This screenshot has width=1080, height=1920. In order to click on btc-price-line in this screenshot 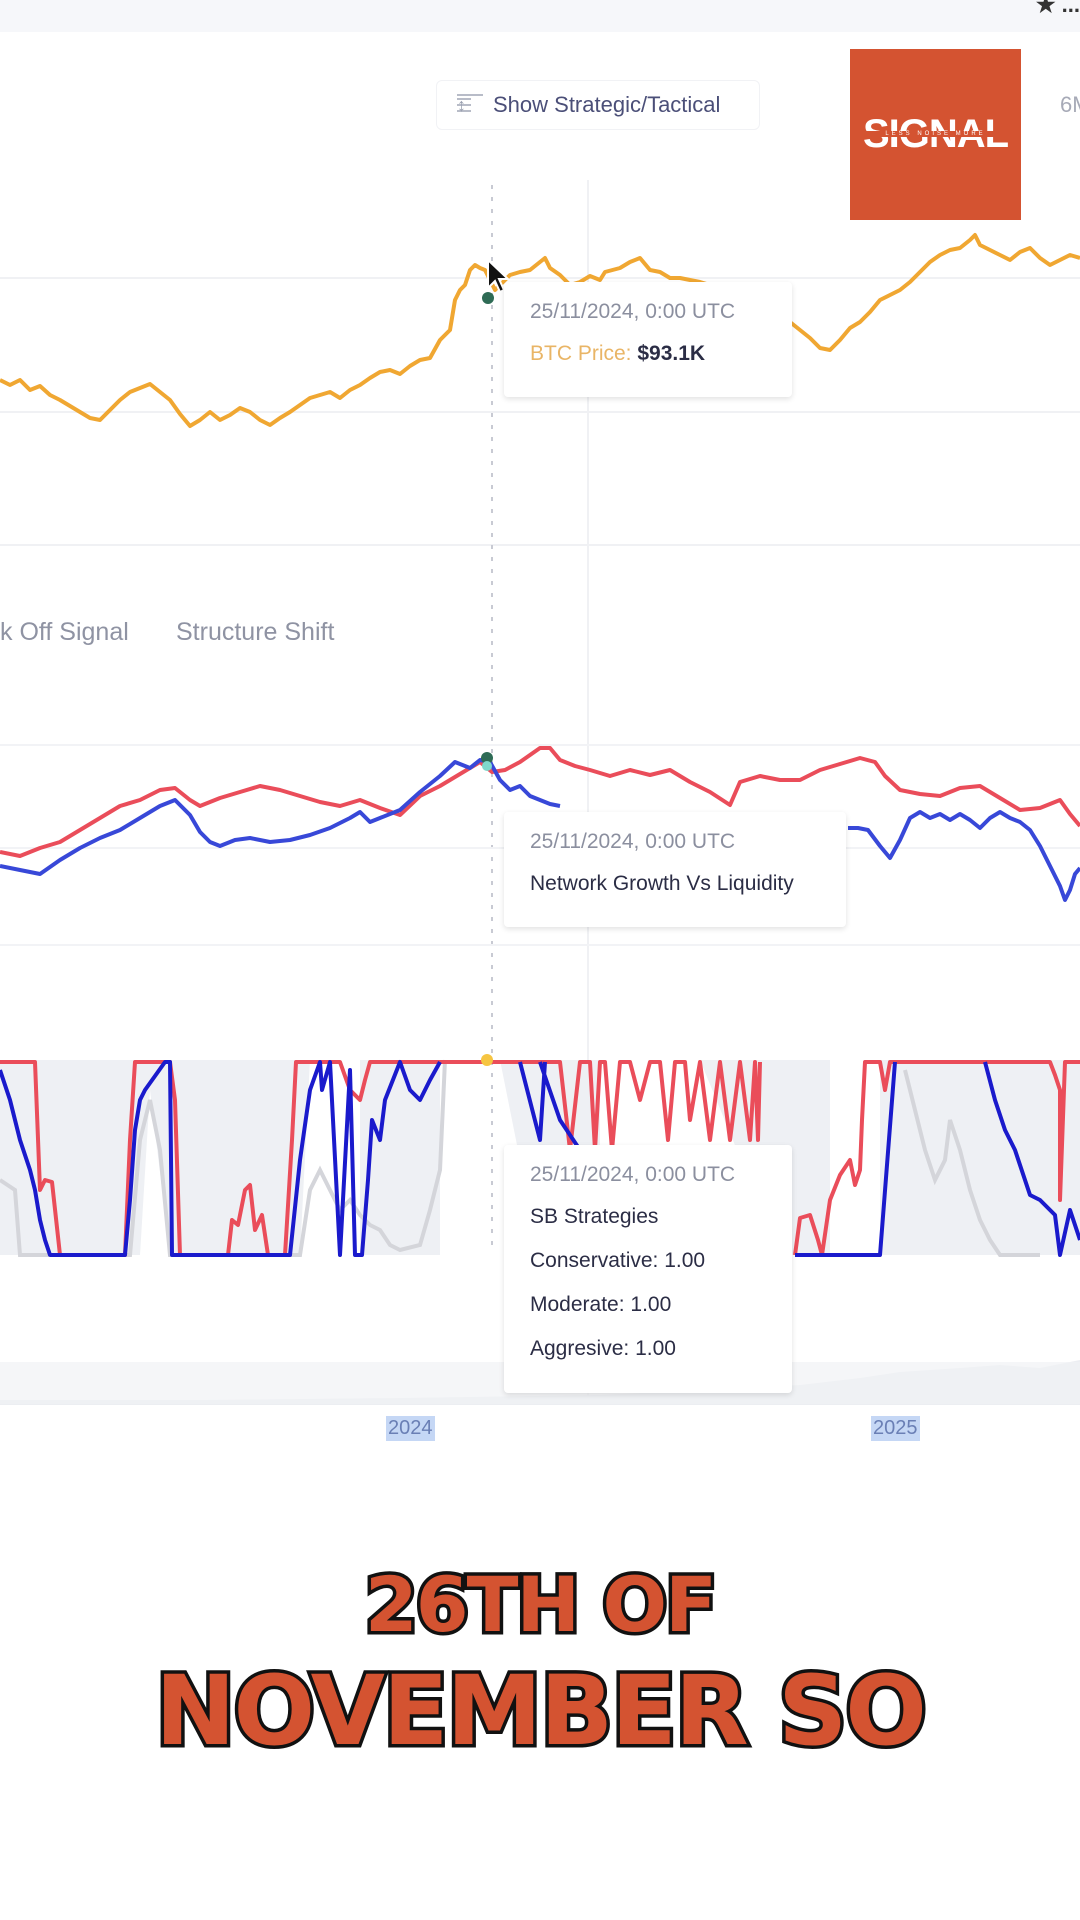, I will do `click(540, 330)`.